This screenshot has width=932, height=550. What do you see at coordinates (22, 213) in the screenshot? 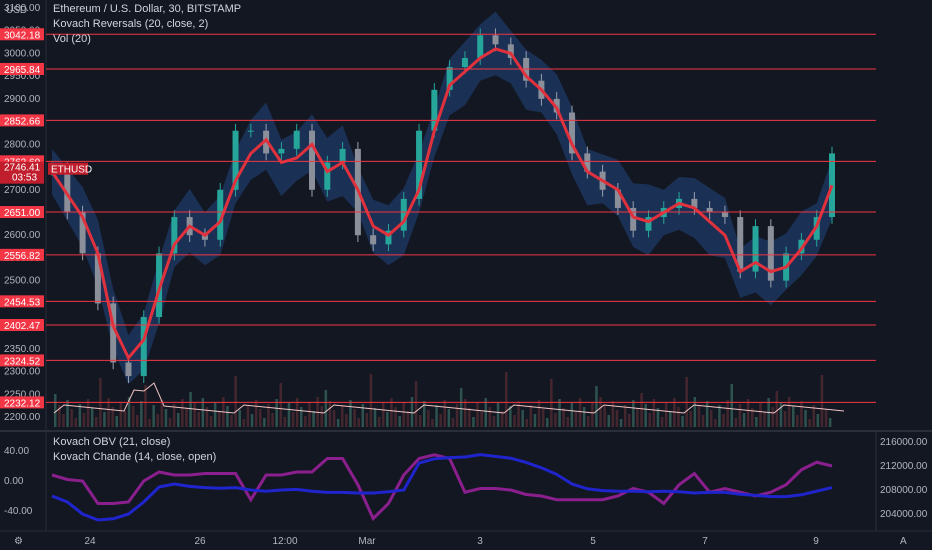
I see `level-tag-label: 2651.00` at bounding box center [22, 213].